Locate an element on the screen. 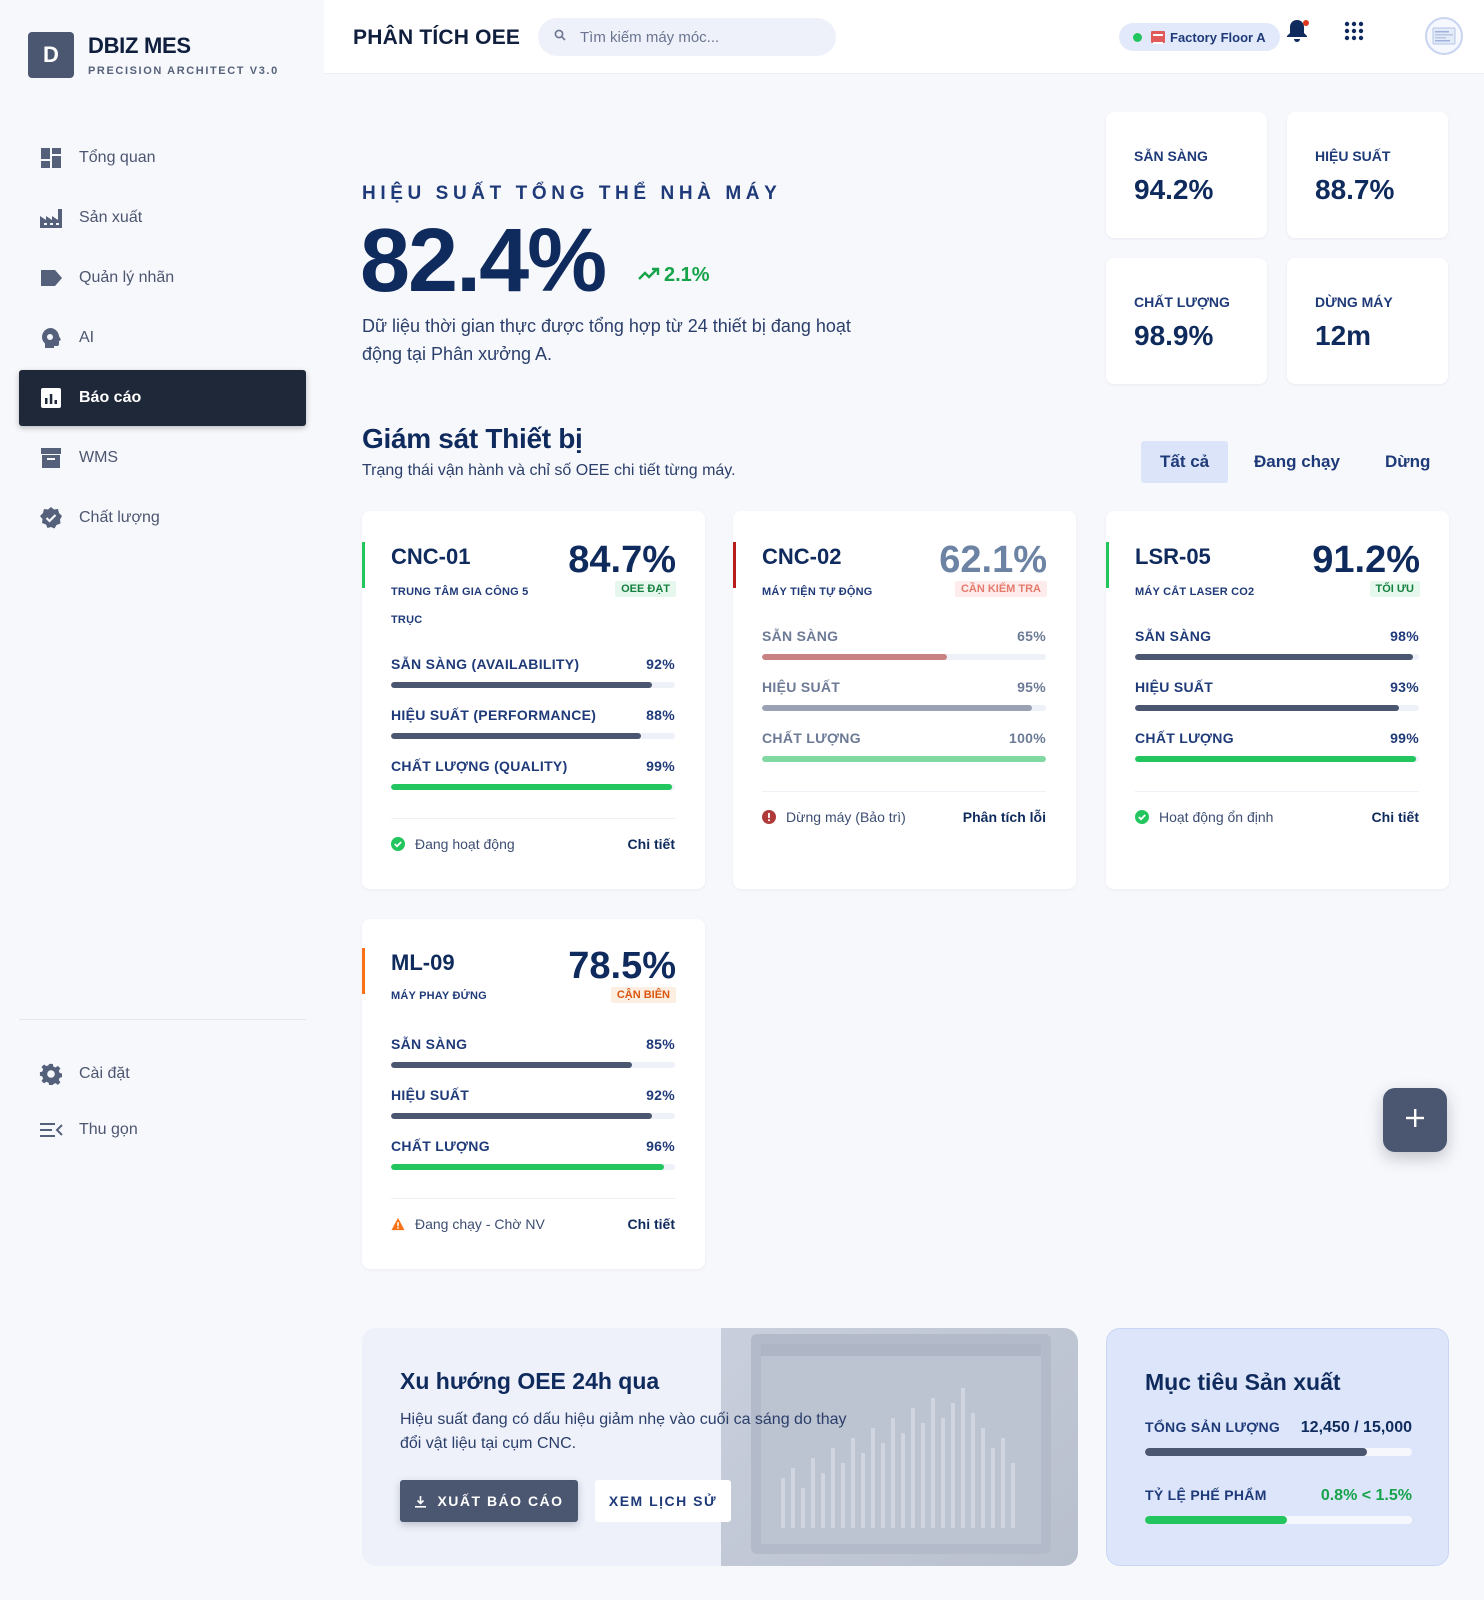  sidebar-item-settings: Cài đặt is located at coordinates (162, 1074).